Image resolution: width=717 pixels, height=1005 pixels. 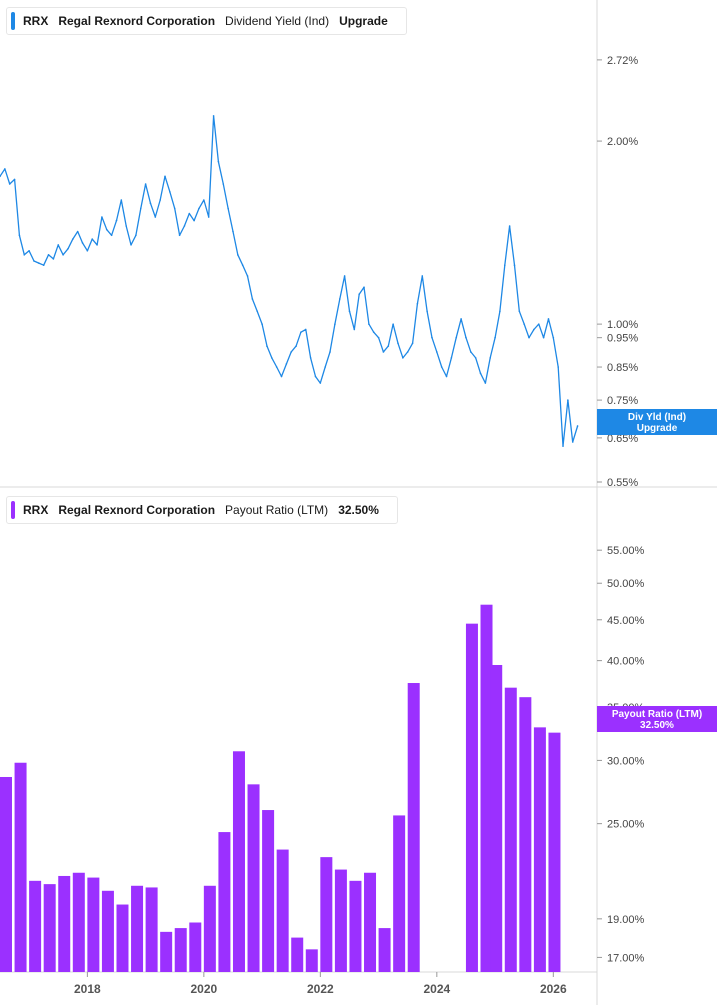 I want to click on y-tick-label: 55.00%, so click(x=626, y=551).